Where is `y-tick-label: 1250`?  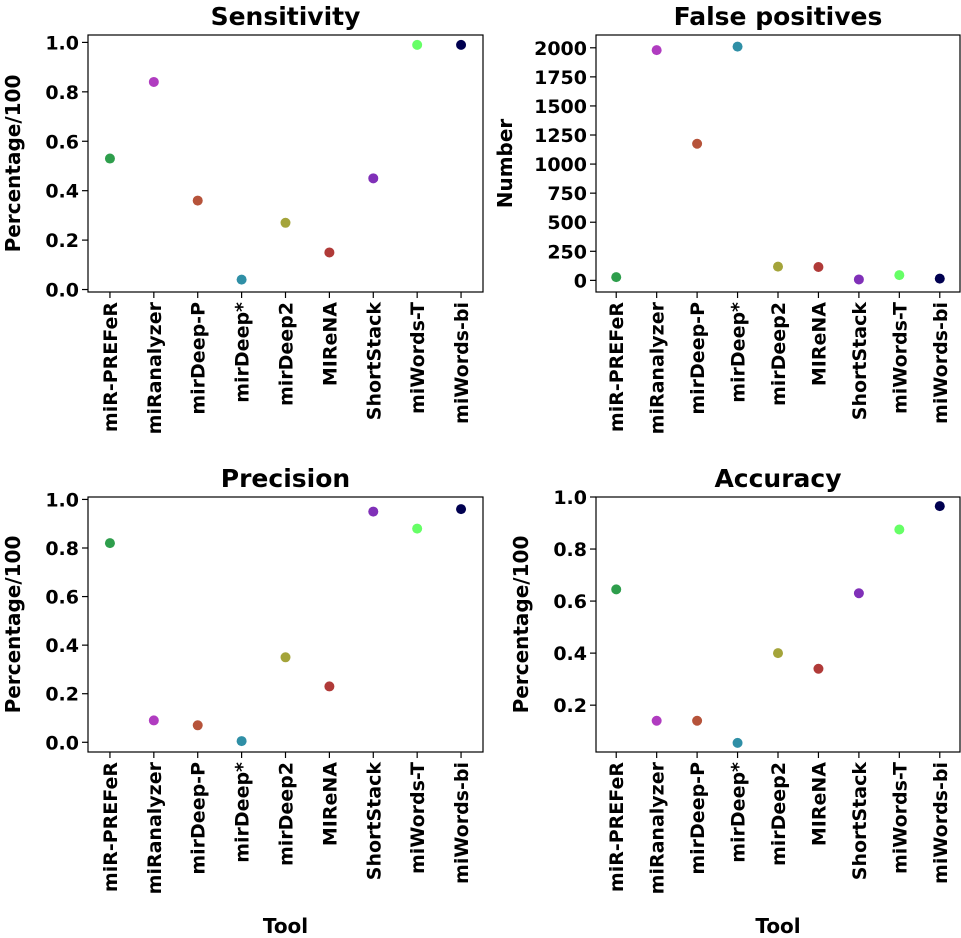 y-tick-label: 1250 is located at coordinates (560, 136).